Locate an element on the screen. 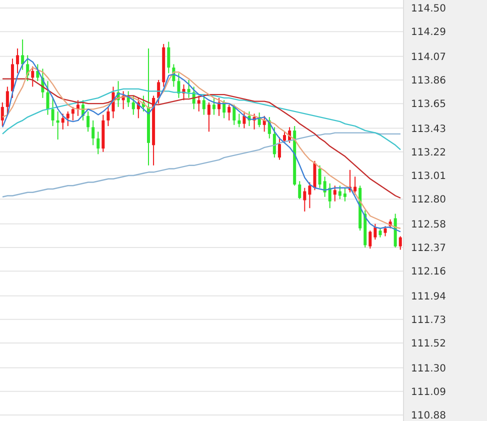 This screenshot has width=487, height=421. y-tick-label: 111.09 is located at coordinates (428, 392).